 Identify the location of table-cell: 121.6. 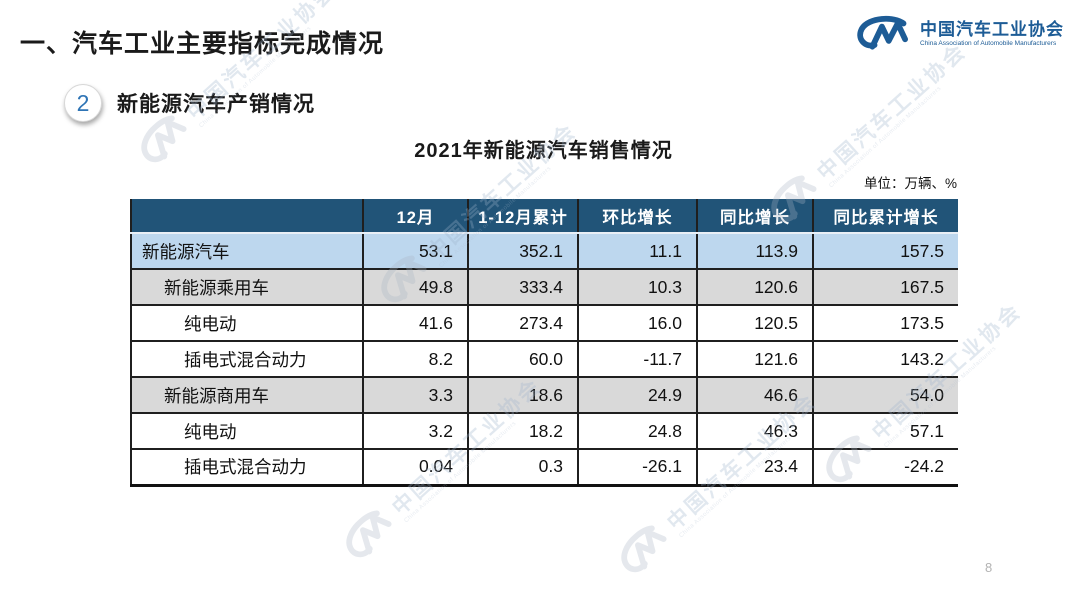
(755, 359).